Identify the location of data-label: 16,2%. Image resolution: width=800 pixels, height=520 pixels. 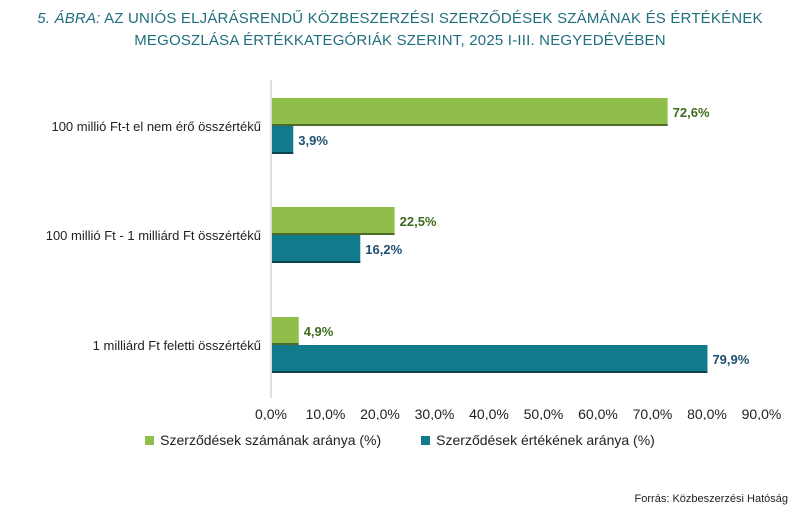
(383, 249).